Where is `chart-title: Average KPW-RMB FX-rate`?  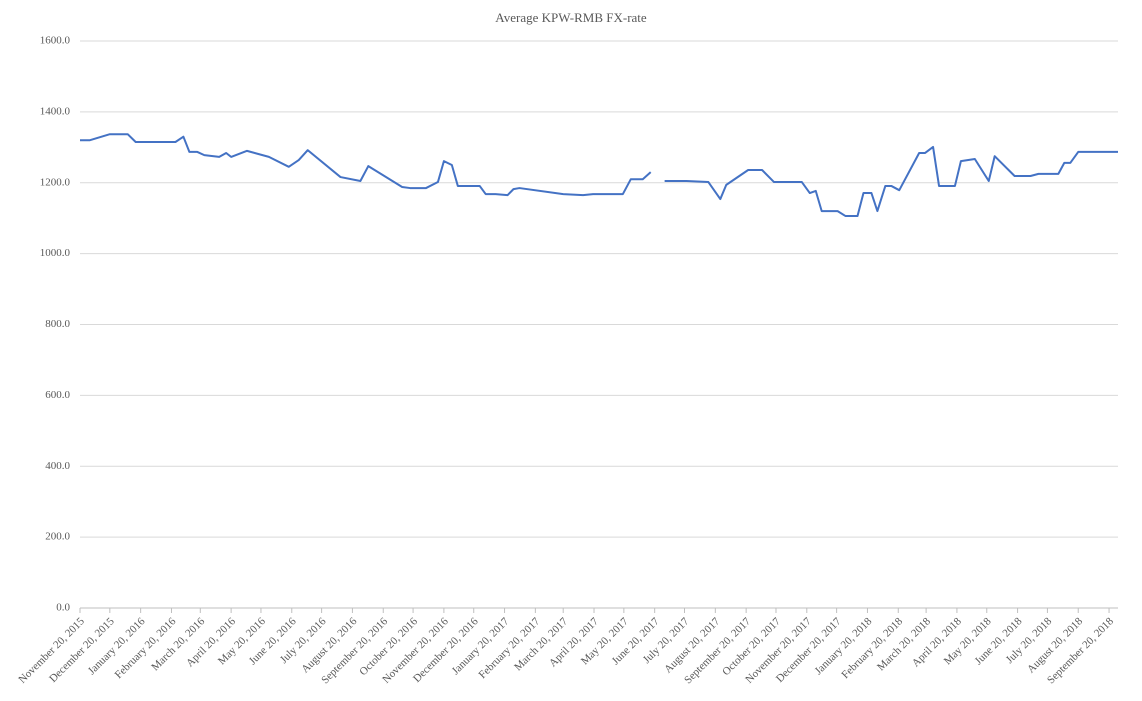
chart-title: Average KPW-RMB FX-rate is located at coordinates (571, 17).